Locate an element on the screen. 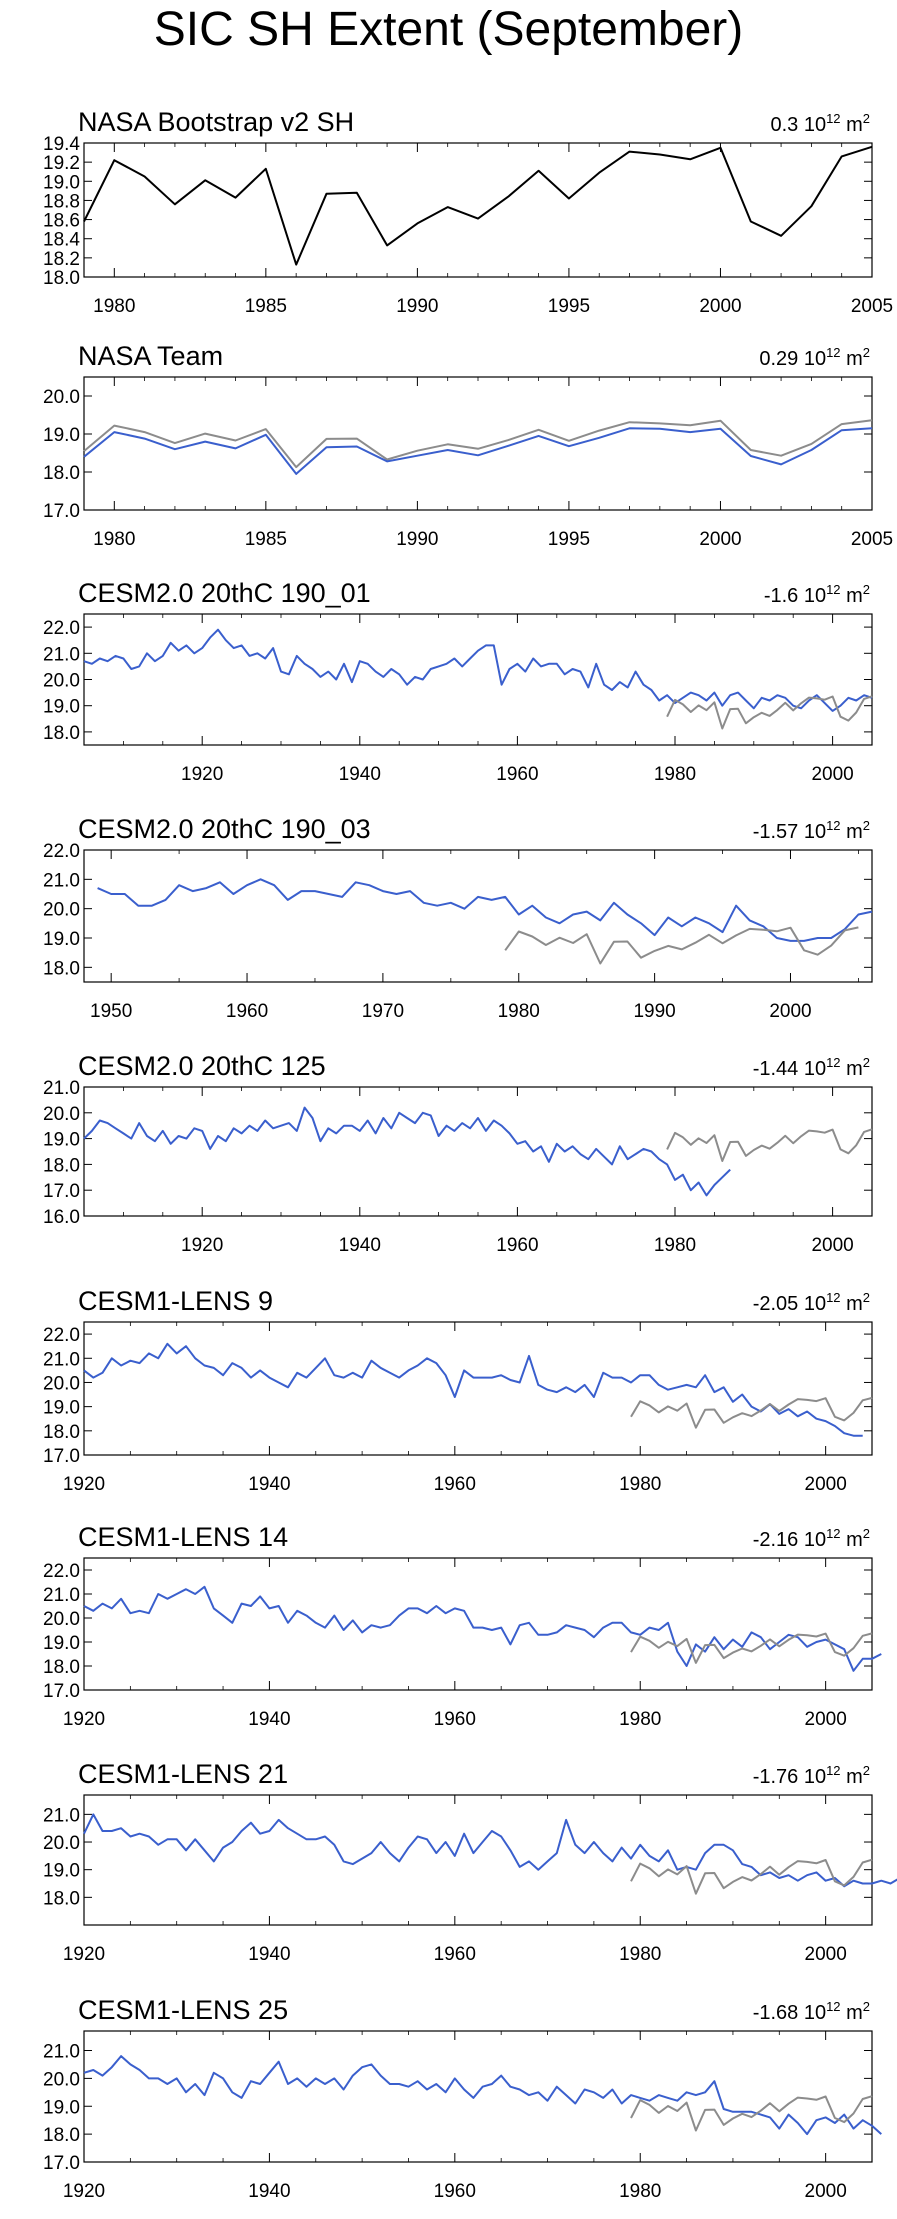 This screenshot has height=2219, width=897. trend-label: -1.57 1012 m2 is located at coordinates (811, 830).